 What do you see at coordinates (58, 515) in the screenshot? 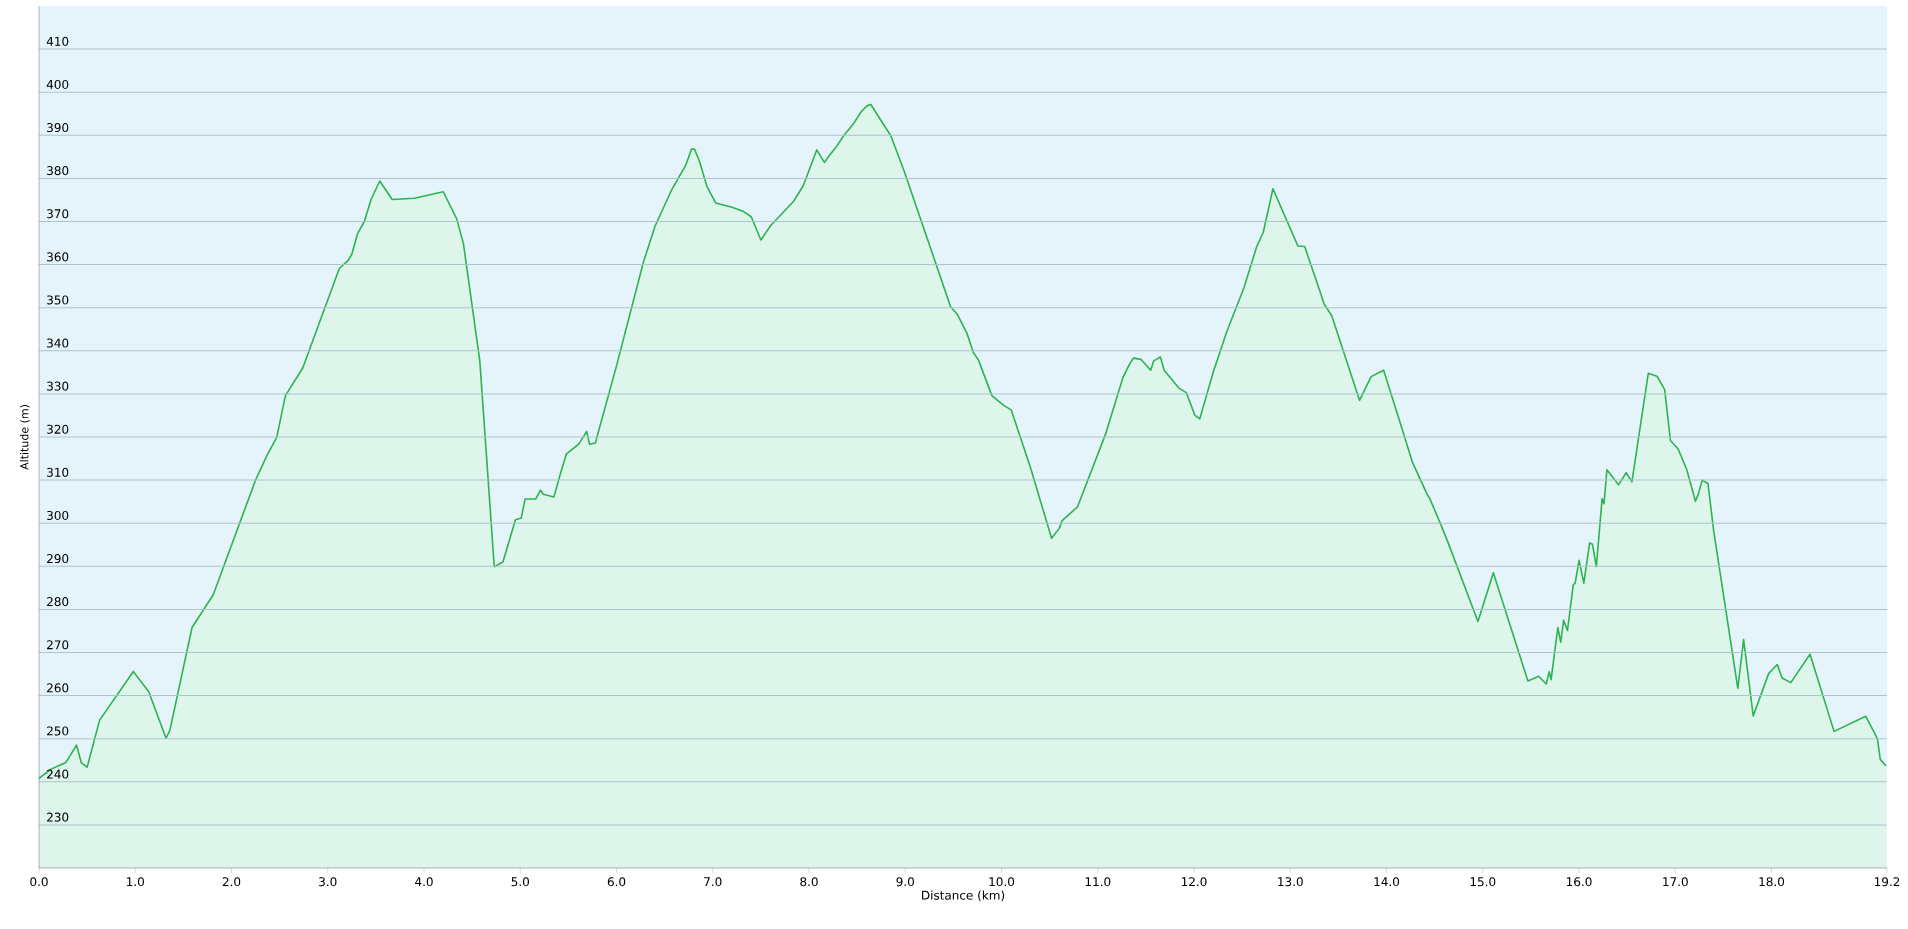
I see `y-tick-label: 300` at bounding box center [58, 515].